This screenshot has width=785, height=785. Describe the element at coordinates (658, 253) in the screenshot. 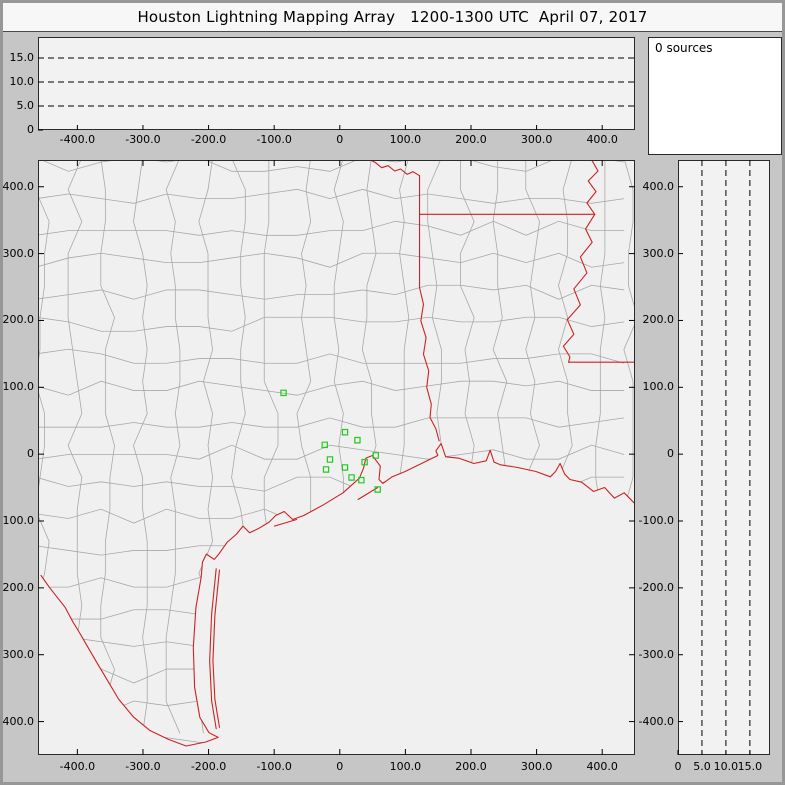

I see `right-panel-y-tick-label: 300.0` at that location.